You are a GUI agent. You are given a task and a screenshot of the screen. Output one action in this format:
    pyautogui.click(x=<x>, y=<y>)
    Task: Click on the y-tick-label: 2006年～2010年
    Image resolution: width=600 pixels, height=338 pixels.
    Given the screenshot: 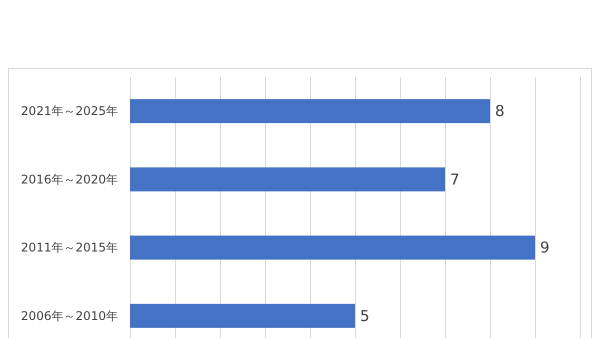 What is the action you would take?
    pyautogui.click(x=69, y=315)
    